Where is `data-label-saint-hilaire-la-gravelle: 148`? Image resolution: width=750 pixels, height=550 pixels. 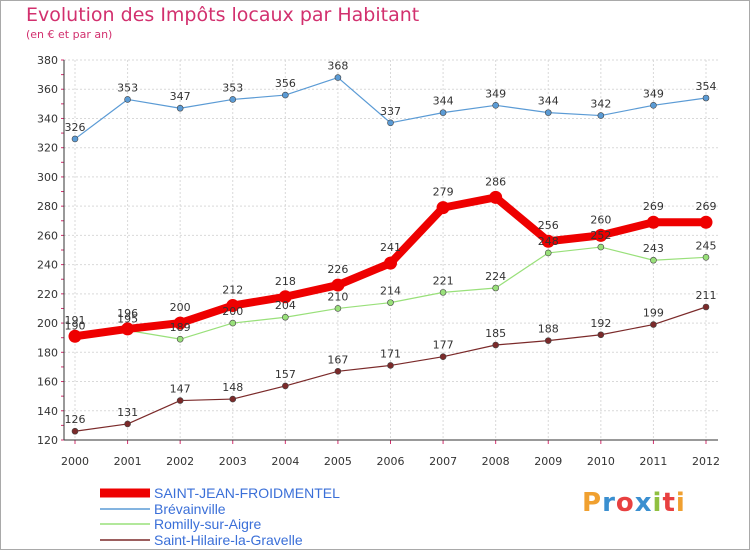
data-label-saint-hilaire-la-gravelle: 148 is located at coordinates (232, 387).